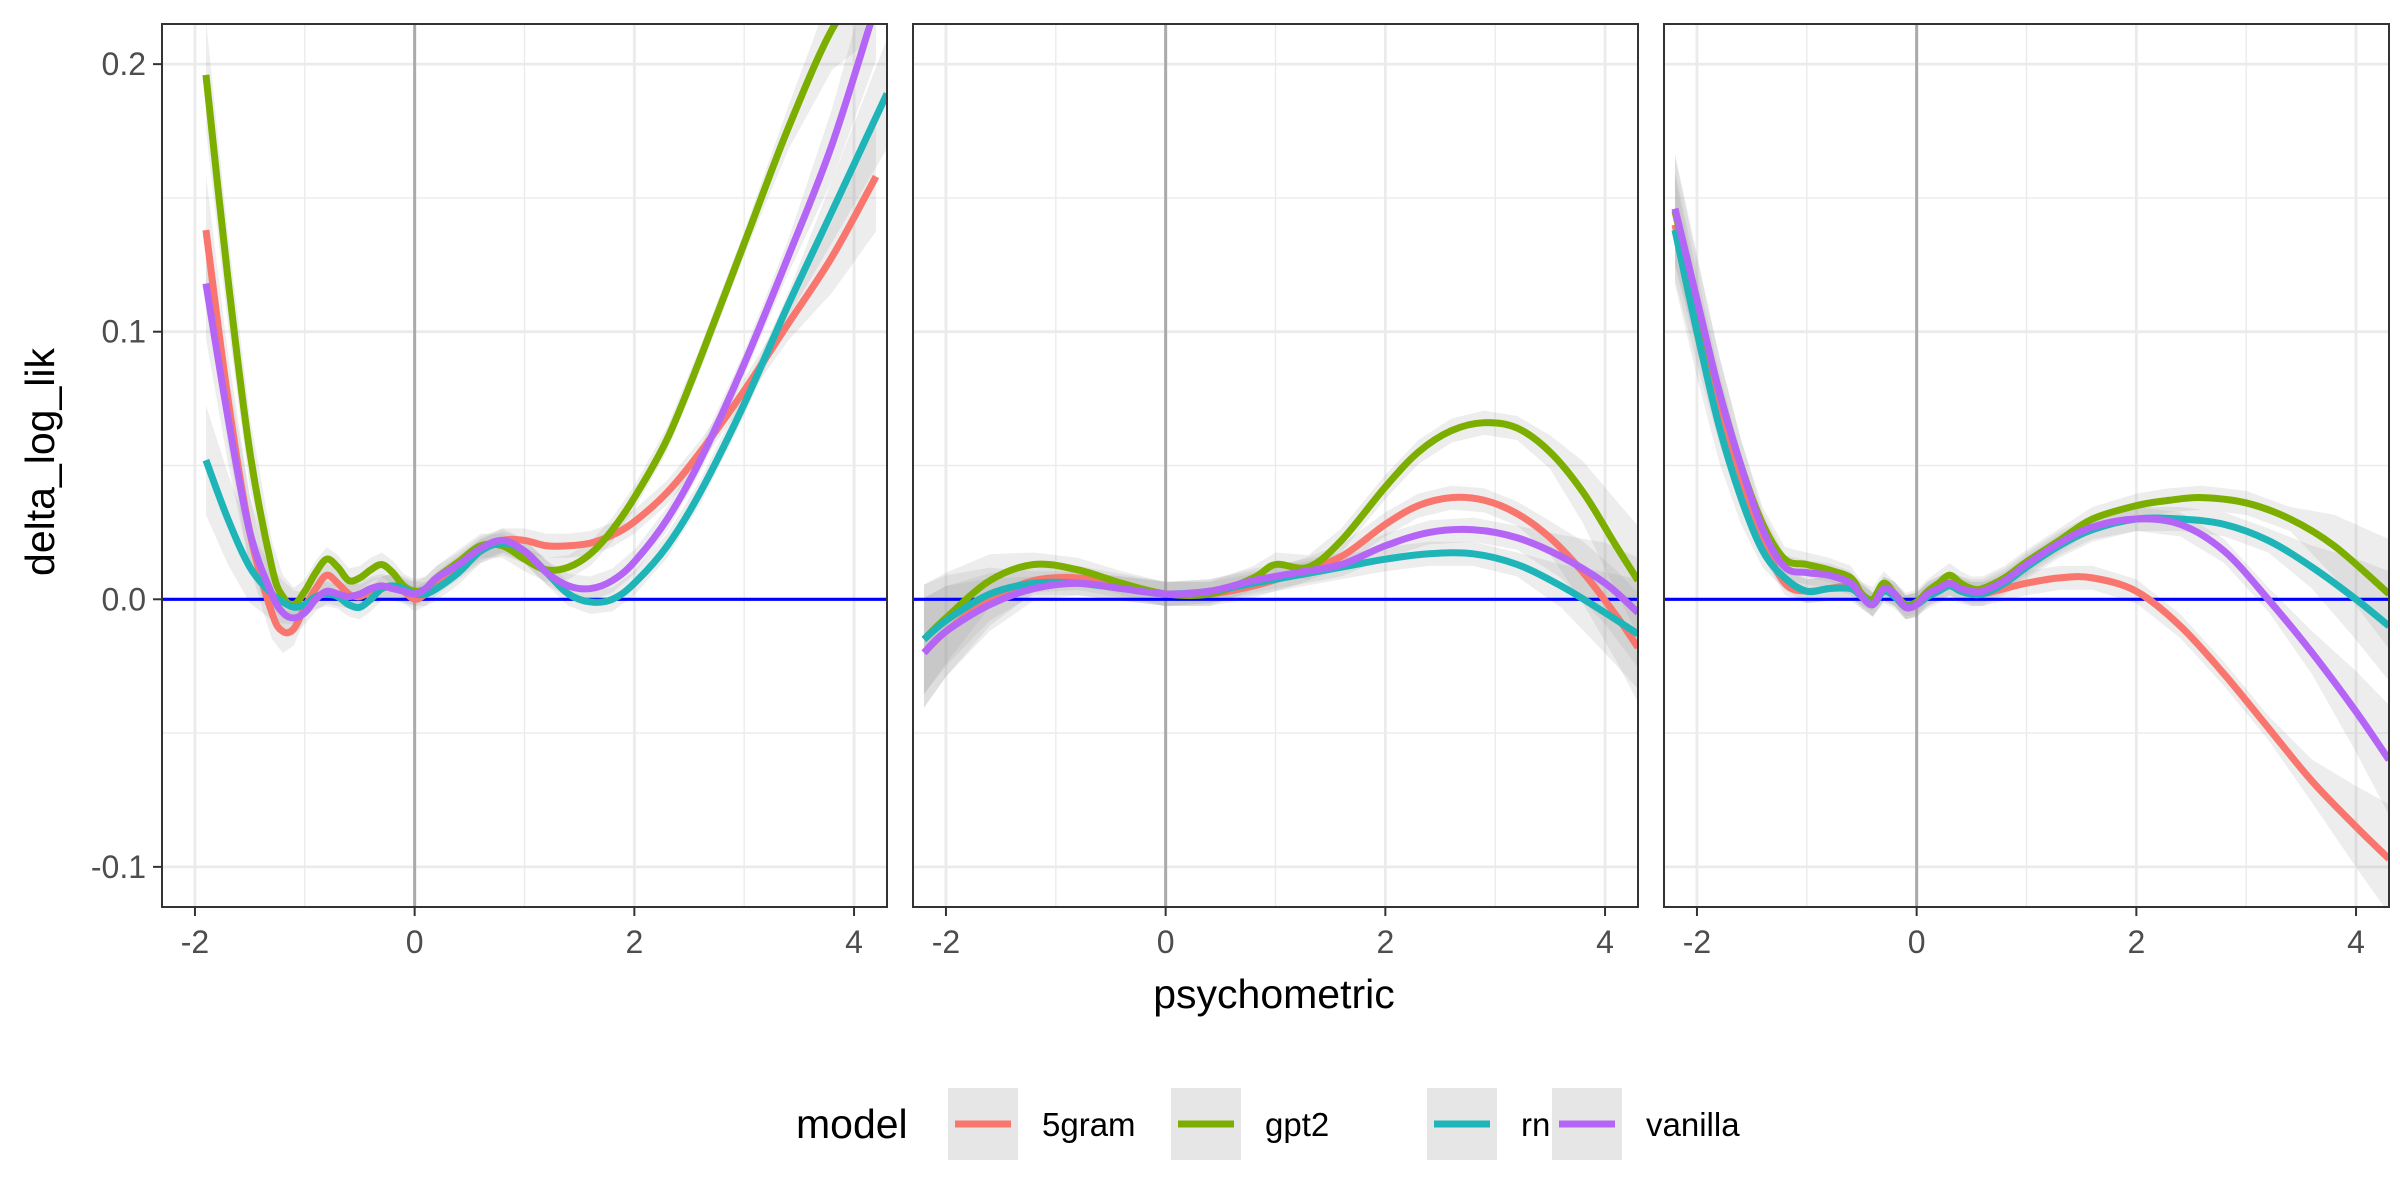  I want to click on series-line-rnng, so click(544, 352).